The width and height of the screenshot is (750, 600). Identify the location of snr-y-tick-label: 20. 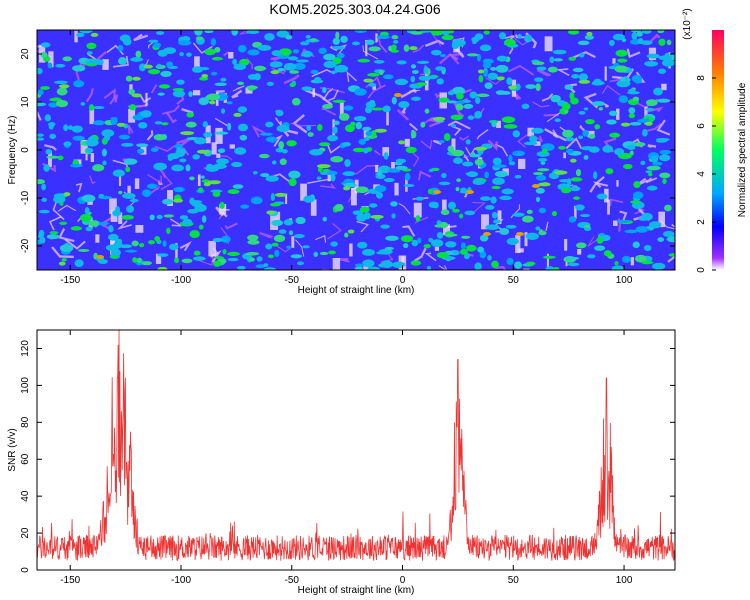
(25, 533).